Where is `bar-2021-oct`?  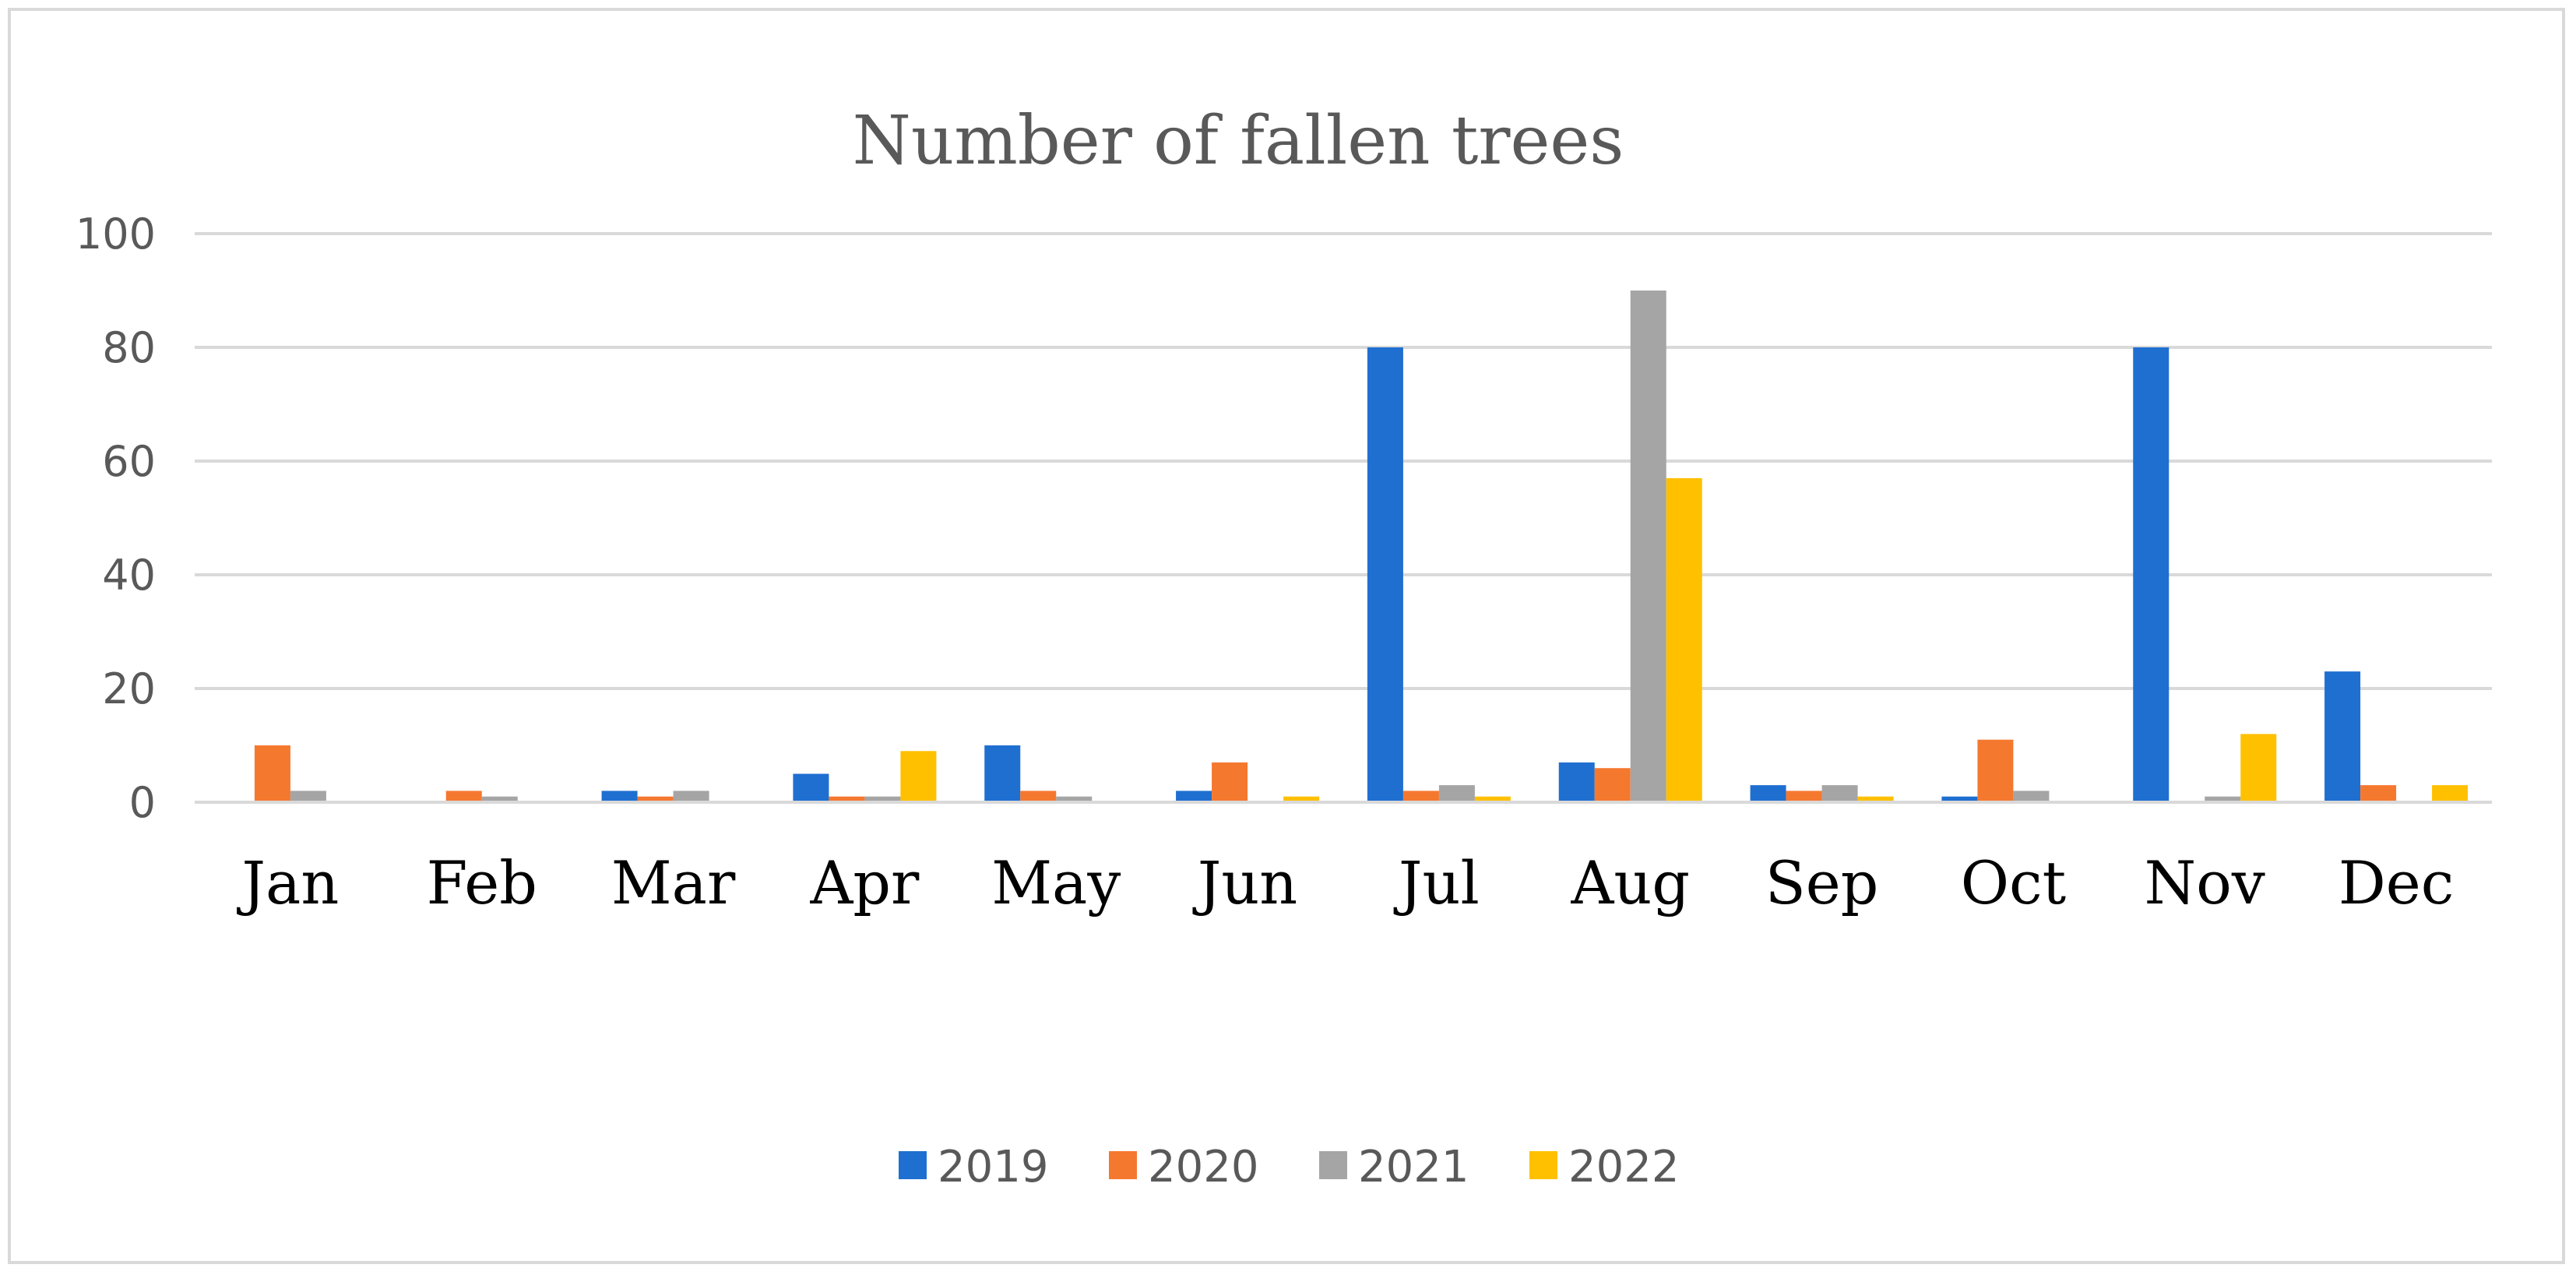 bar-2021-oct is located at coordinates (2031, 796).